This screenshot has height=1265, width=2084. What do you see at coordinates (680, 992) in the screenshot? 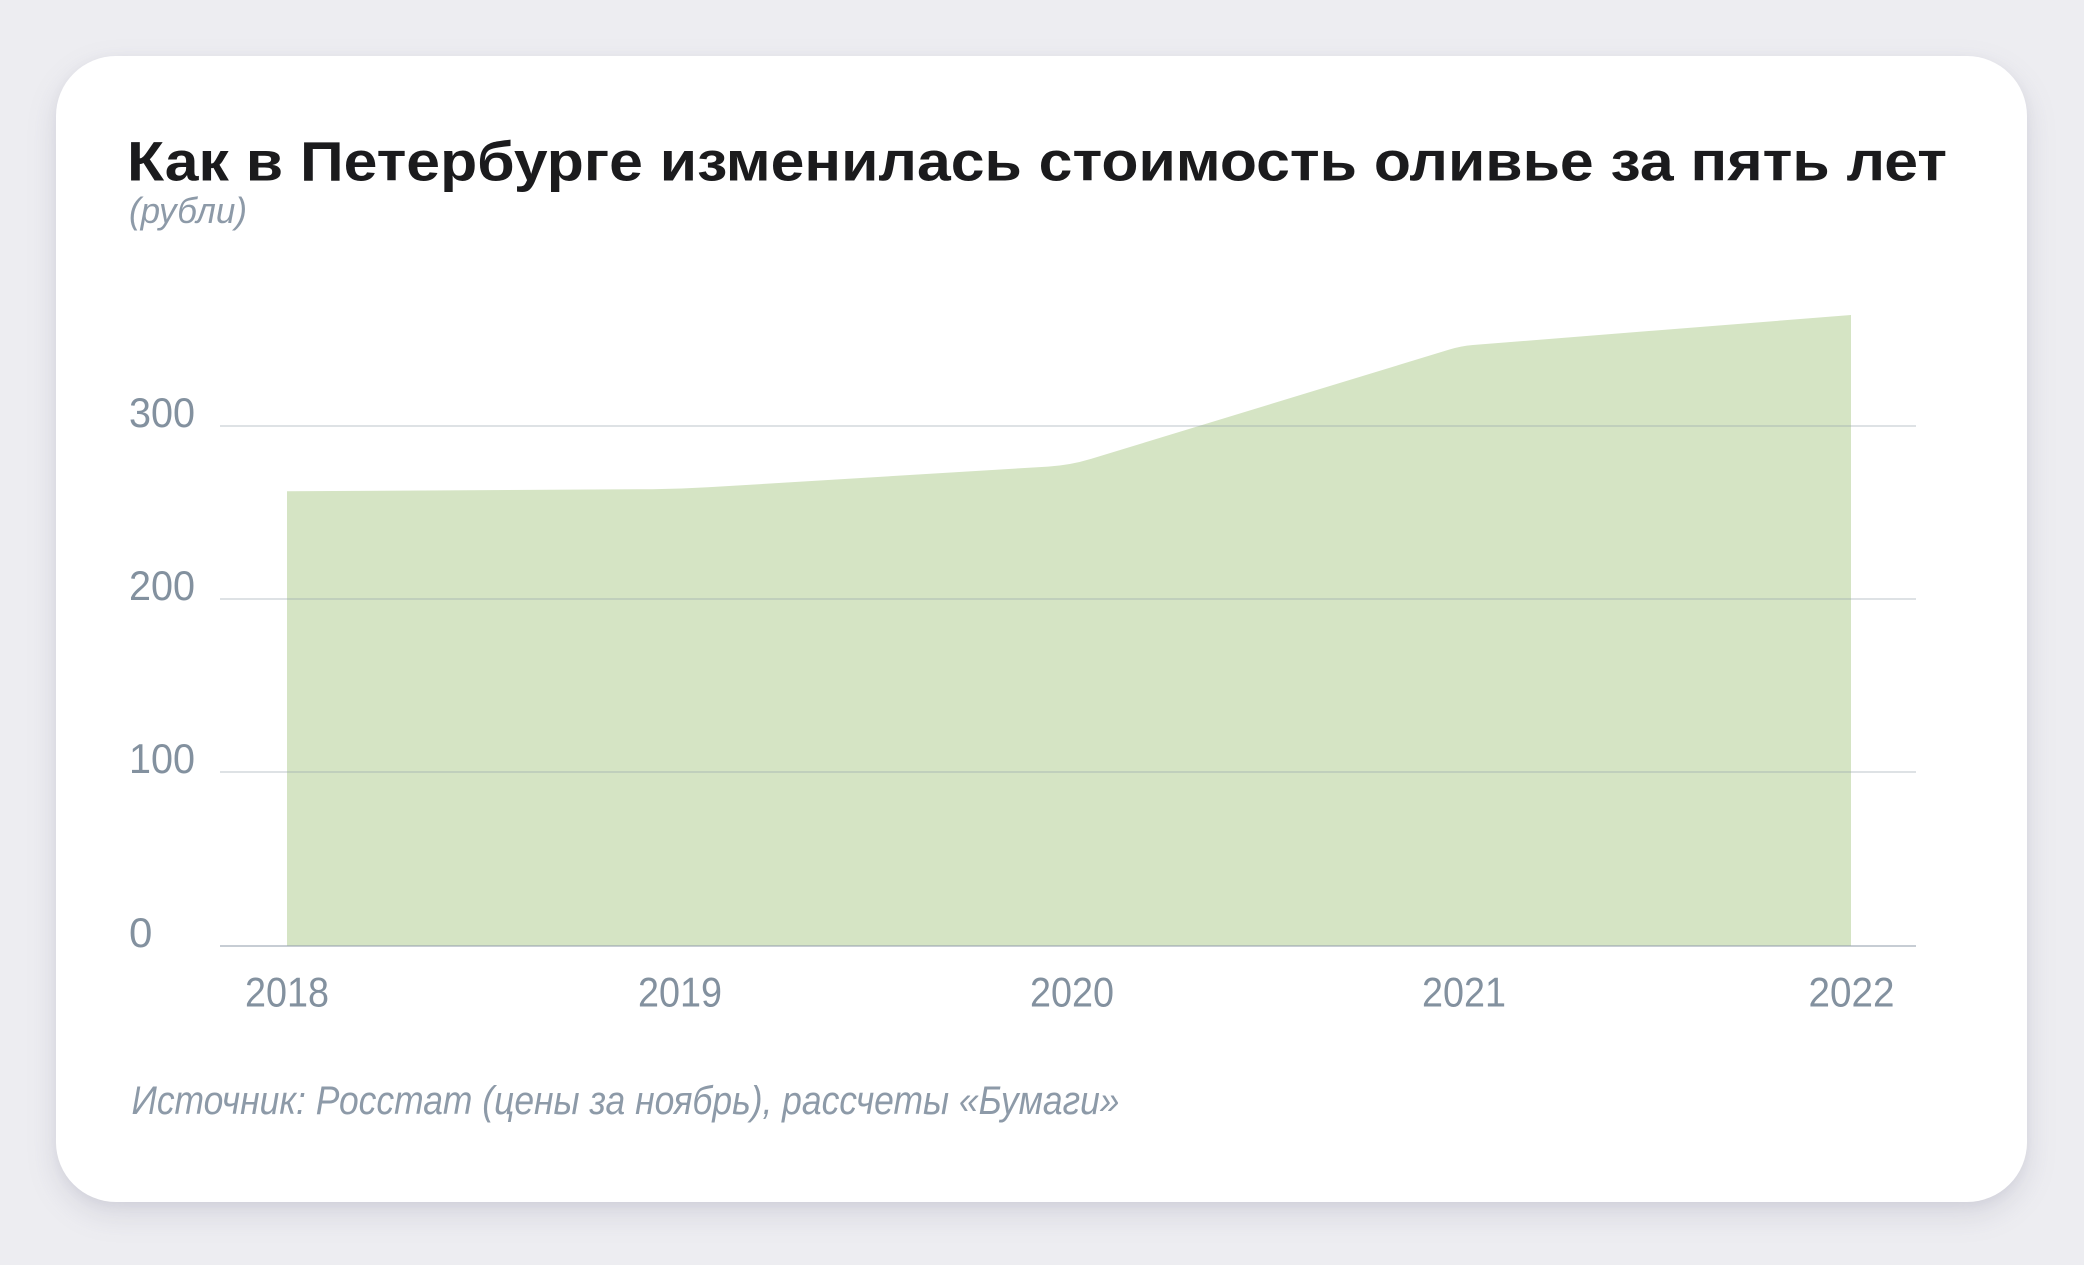
I see `svg-text: 2019` at bounding box center [680, 992].